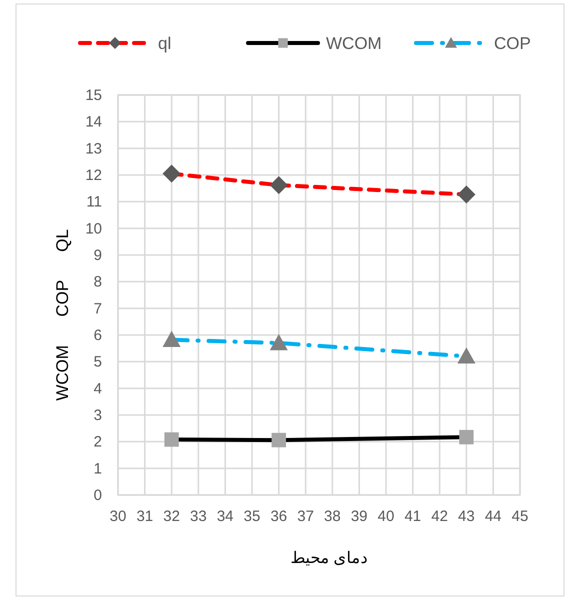 This screenshot has width=572, height=600. Describe the element at coordinates (93, 122) in the screenshot. I see `y-tick-label: 14` at that location.